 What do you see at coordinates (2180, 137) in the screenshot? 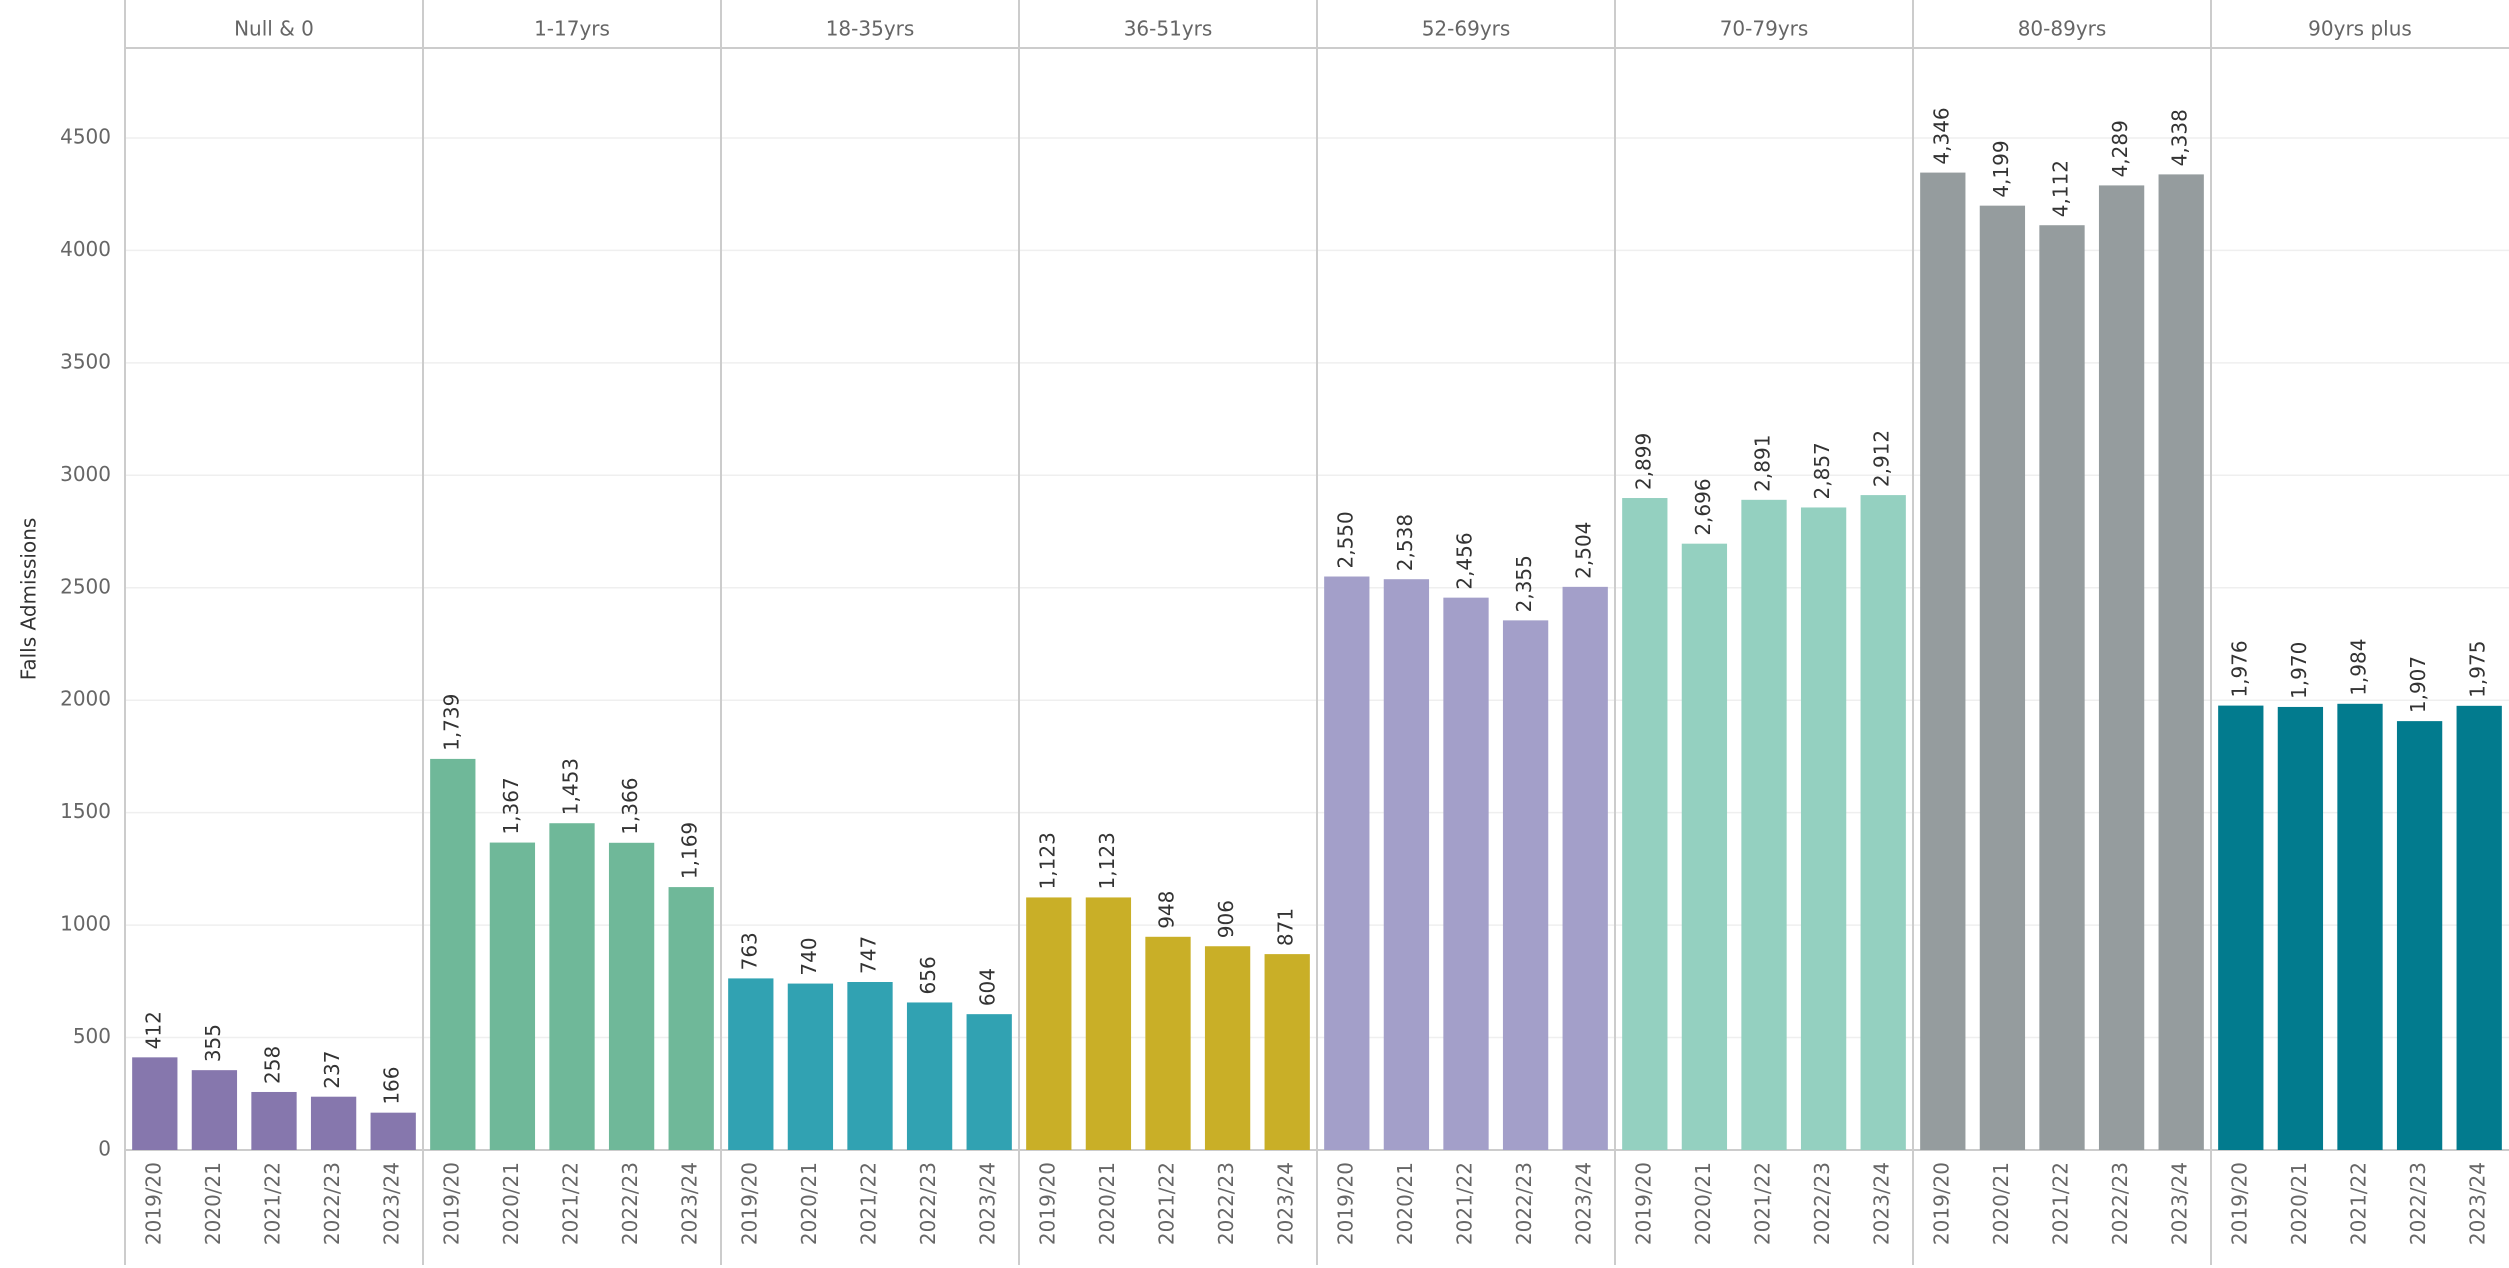
I see `value-label: 4,338` at bounding box center [2180, 137].